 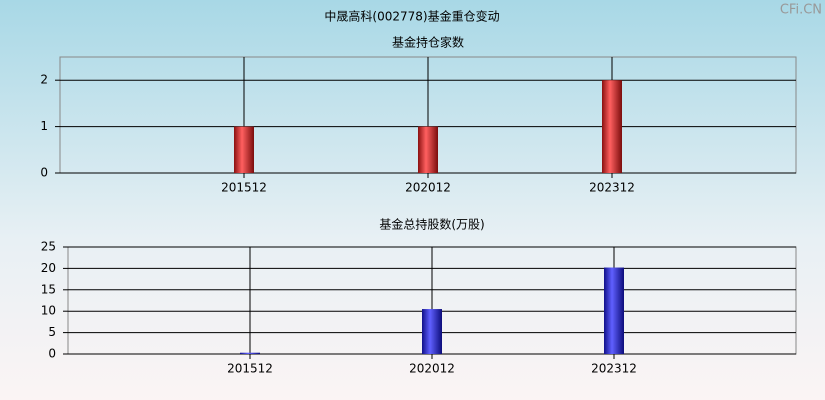 What do you see at coordinates (44, 80) in the screenshot?
I see `y-tick-label: 2` at bounding box center [44, 80].